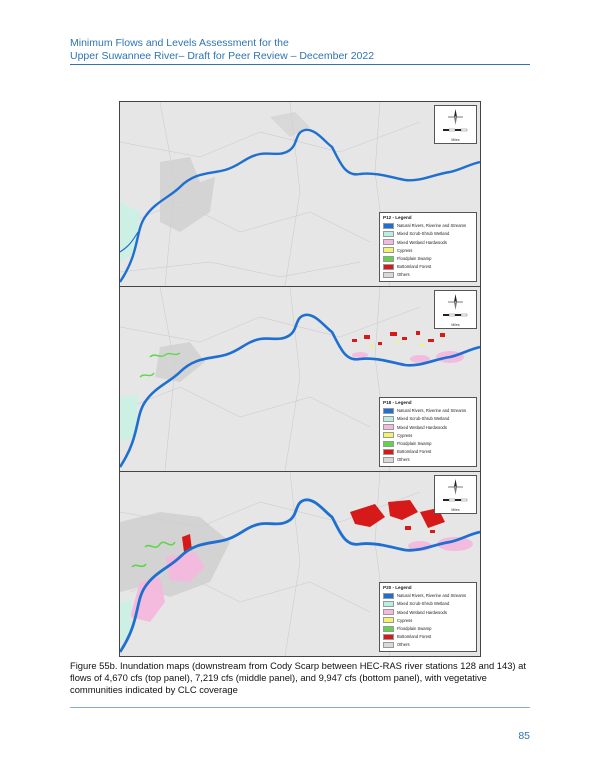 This screenshot has height=777, width=600. I want to click on inundation-map-top, so click(300, 194).